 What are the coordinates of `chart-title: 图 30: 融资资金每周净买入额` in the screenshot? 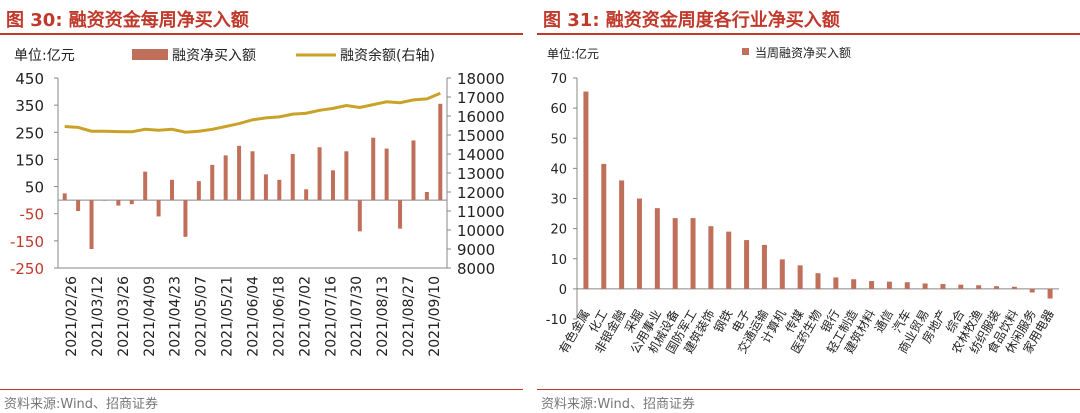 It's located at (127, 20).